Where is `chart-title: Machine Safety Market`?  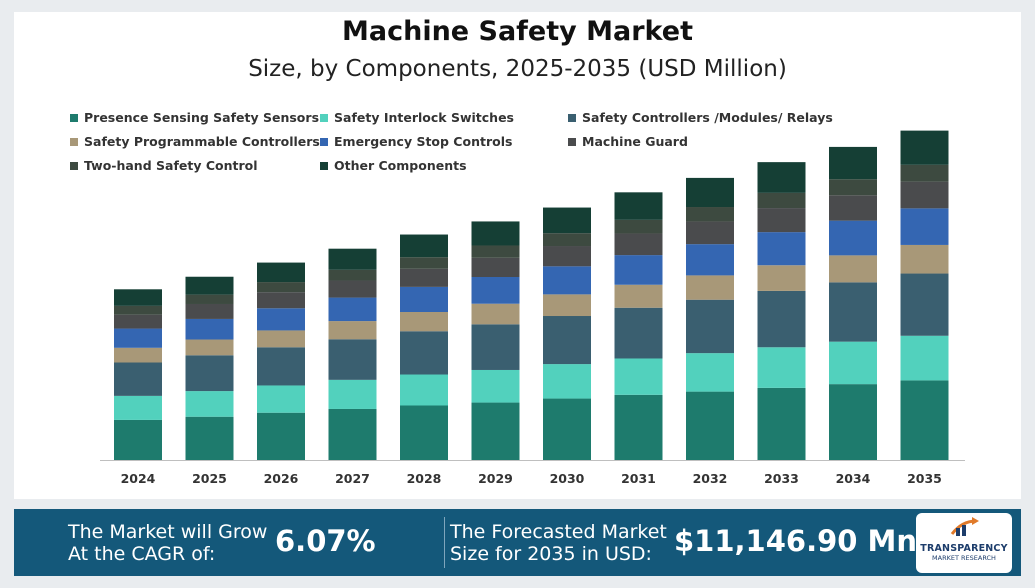
chart-title: Machine Safety Market is located at coordinates (517, 31).